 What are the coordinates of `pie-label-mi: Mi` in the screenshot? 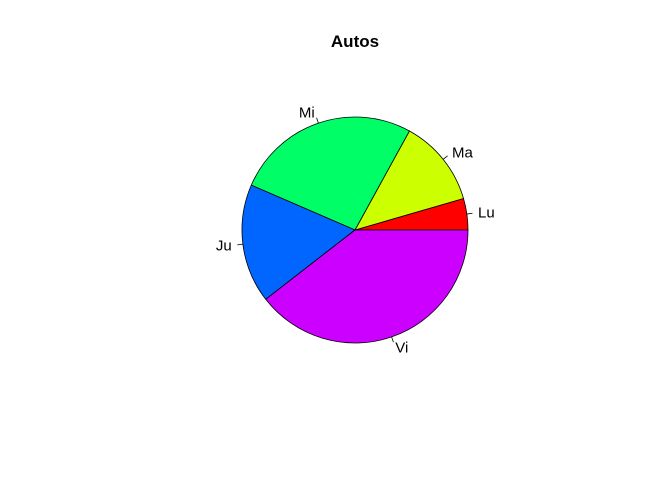 It's located at (307, 112).